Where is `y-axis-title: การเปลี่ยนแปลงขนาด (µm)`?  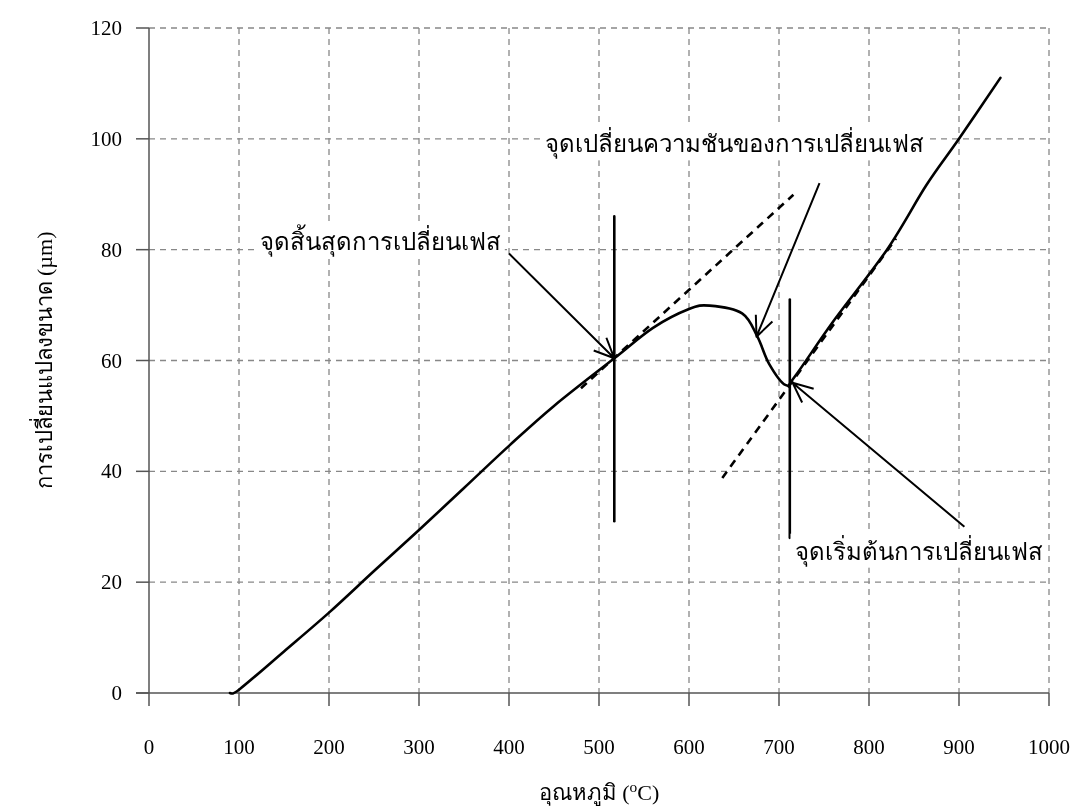 y-axis-title: การเปลี่ยนแปลงขนาด (µm) is located at coordinates (43, 360).